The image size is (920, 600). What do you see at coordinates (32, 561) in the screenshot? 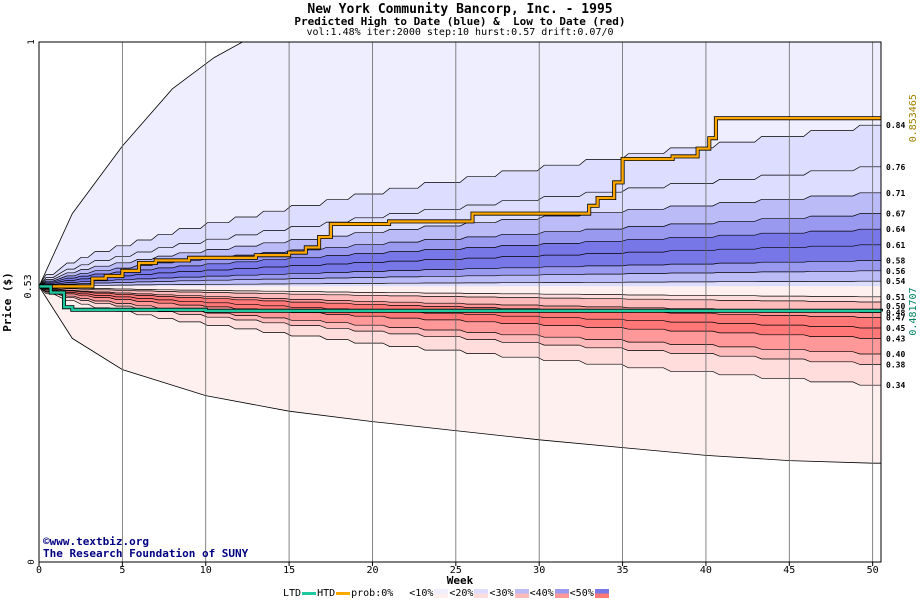
I see `y-tick-label: 0` at bounding box center [32, 561].